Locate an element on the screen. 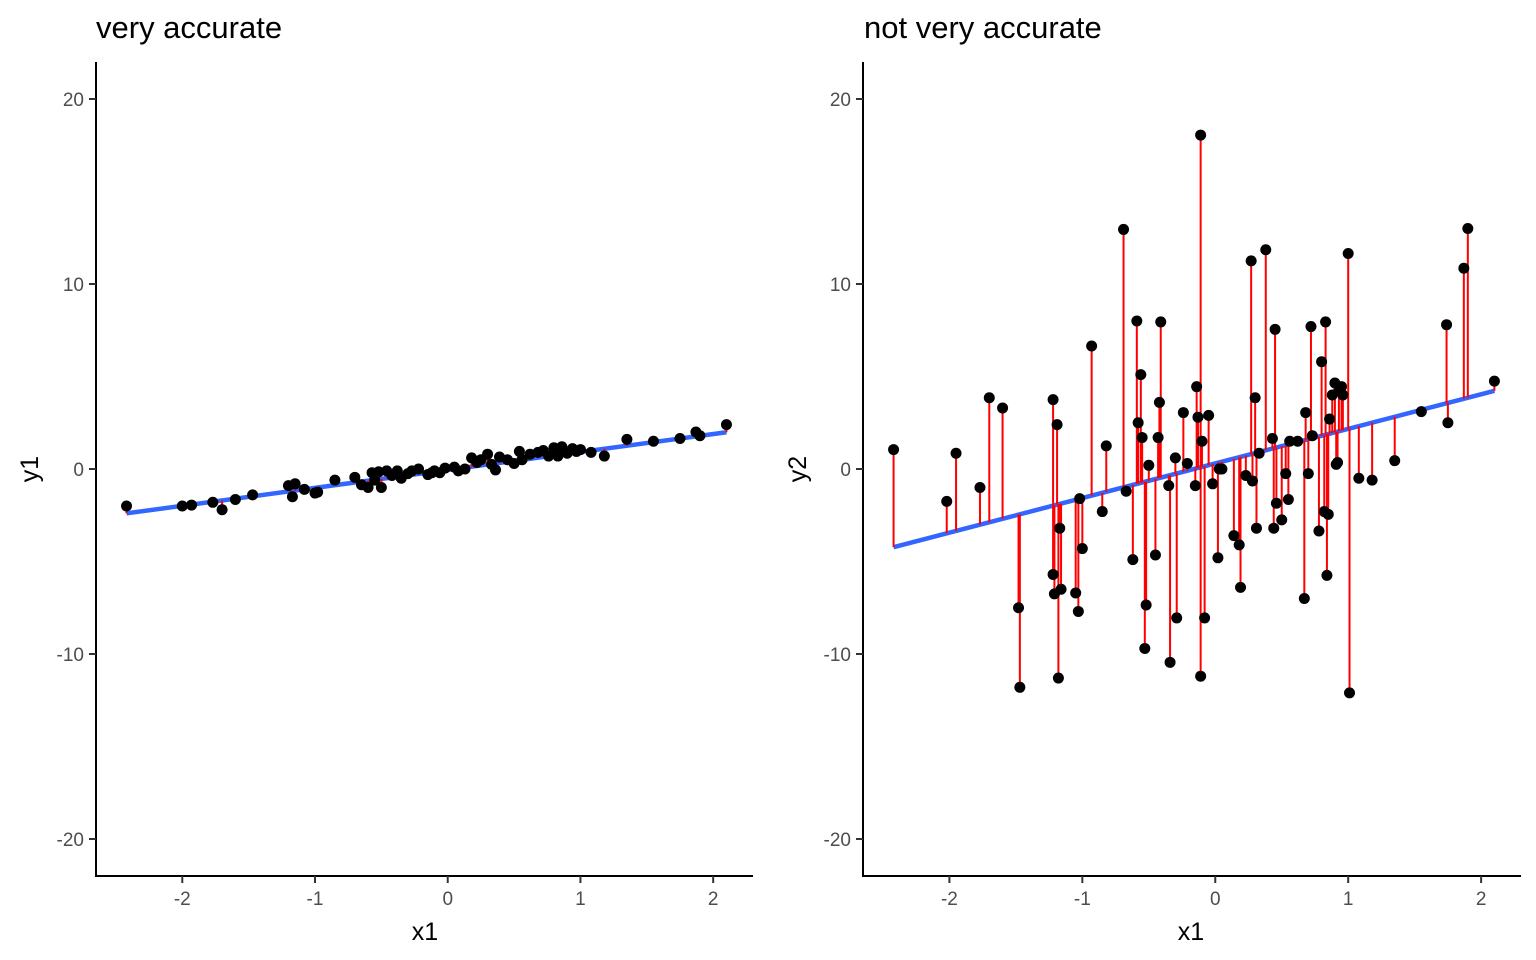 The image size is (1536, 960). x-tick-label: 2 is located at coordinates (713, 899).